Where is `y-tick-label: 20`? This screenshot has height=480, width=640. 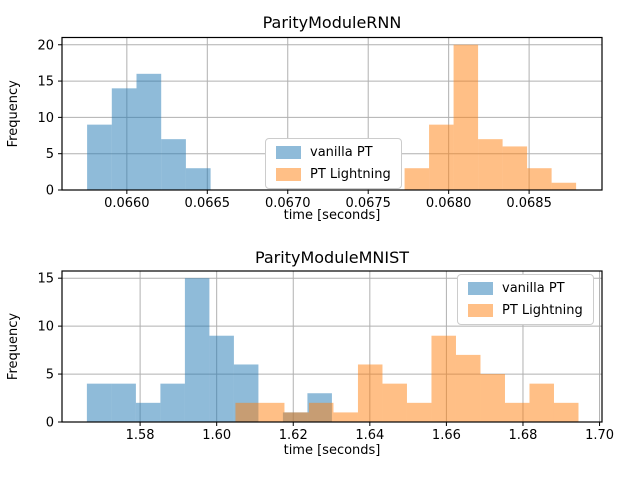 y-tick-label: 20 is located at coordinates (45, 45).